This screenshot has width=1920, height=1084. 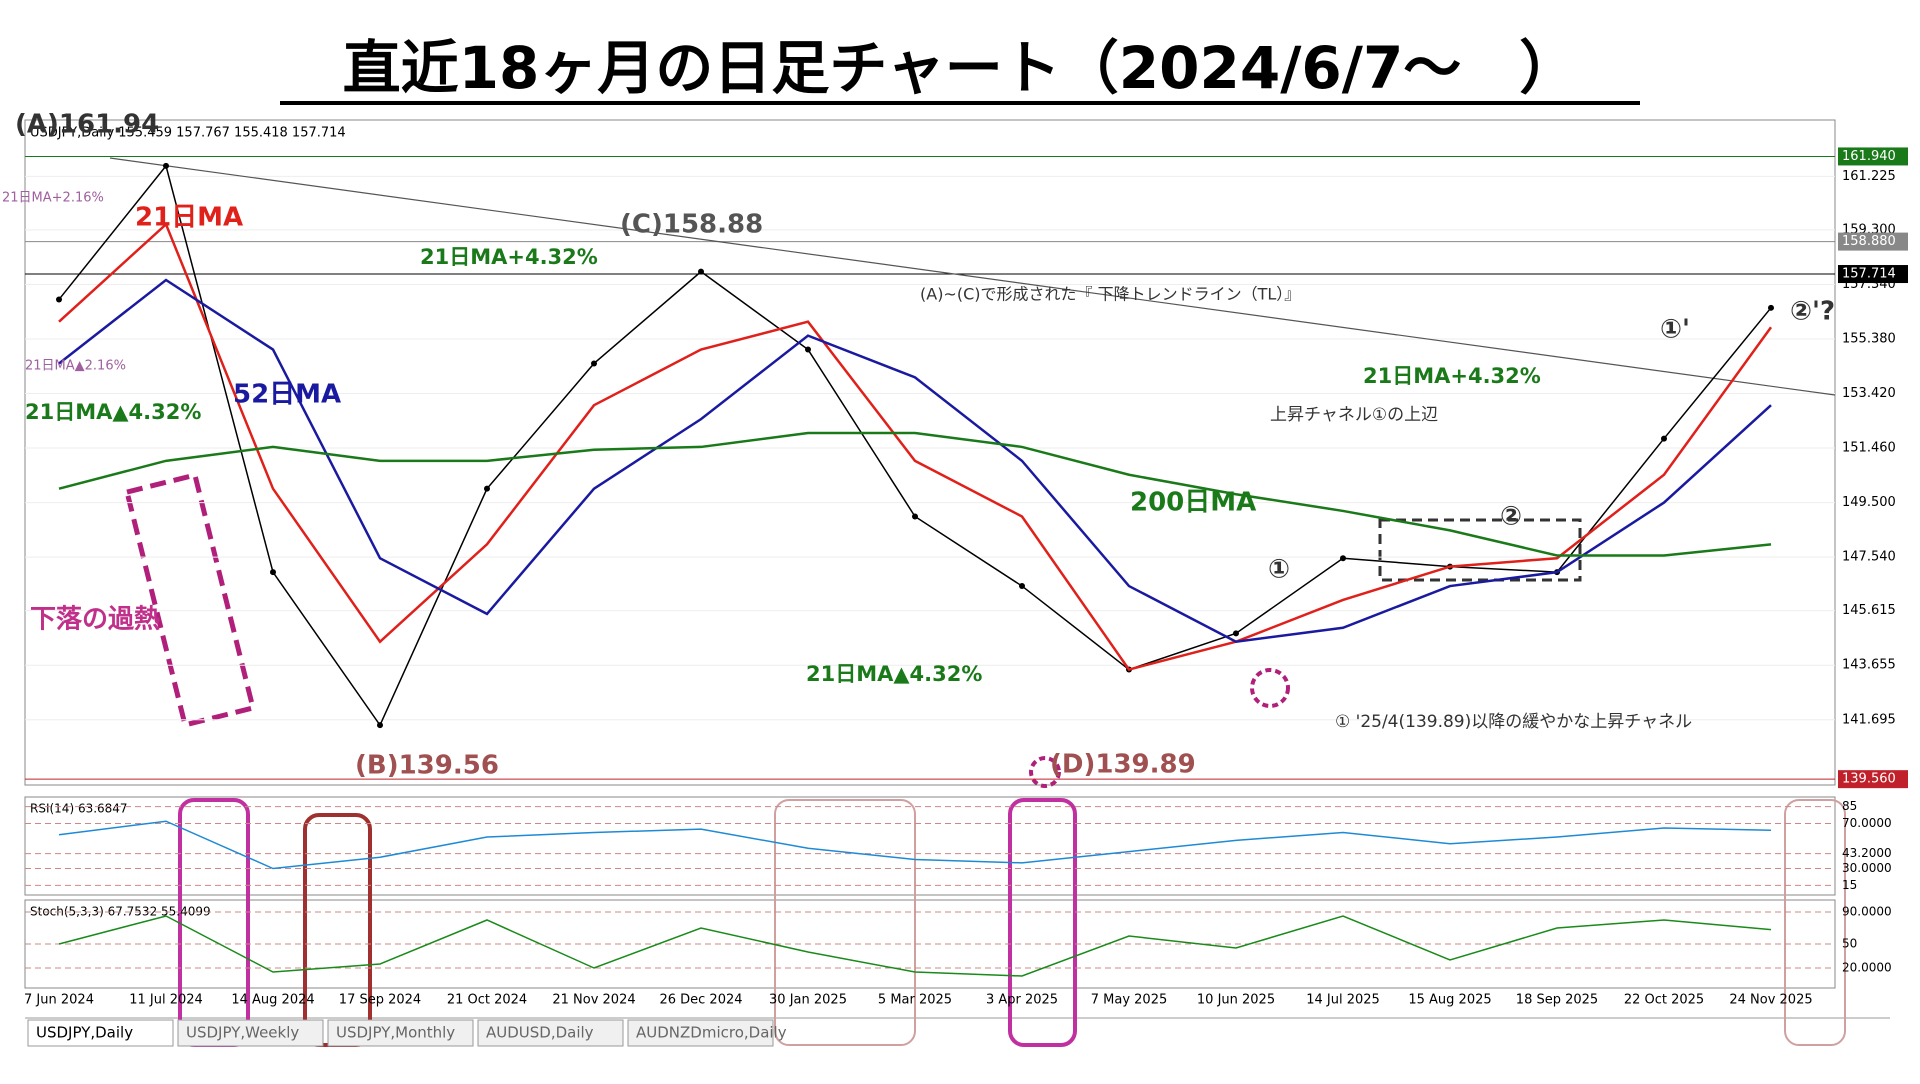 What do you see at coordinates (1849, 944) in the screenshot?
I see `y-tick-label: 50` at bounding box center [1849, 944].